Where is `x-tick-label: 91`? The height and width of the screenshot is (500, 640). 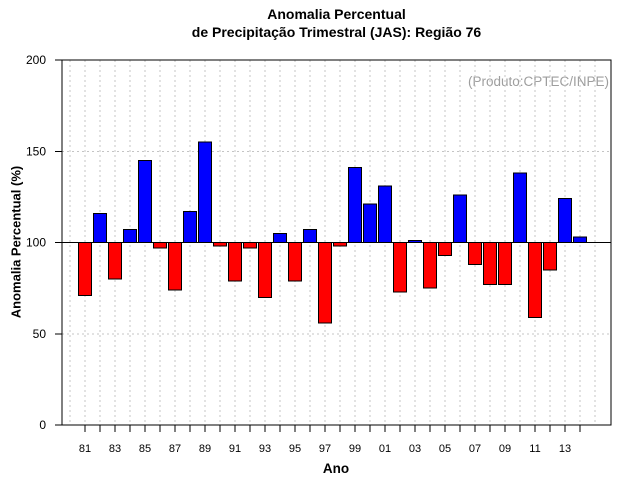
x-tick-label: 91 is located at coordinates (235, 449).